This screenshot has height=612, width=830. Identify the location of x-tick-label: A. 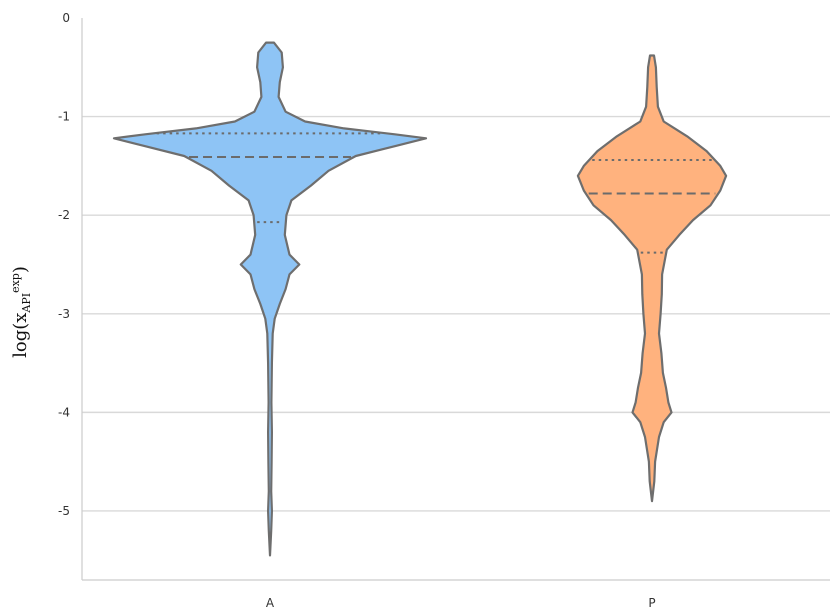
(270, 603).